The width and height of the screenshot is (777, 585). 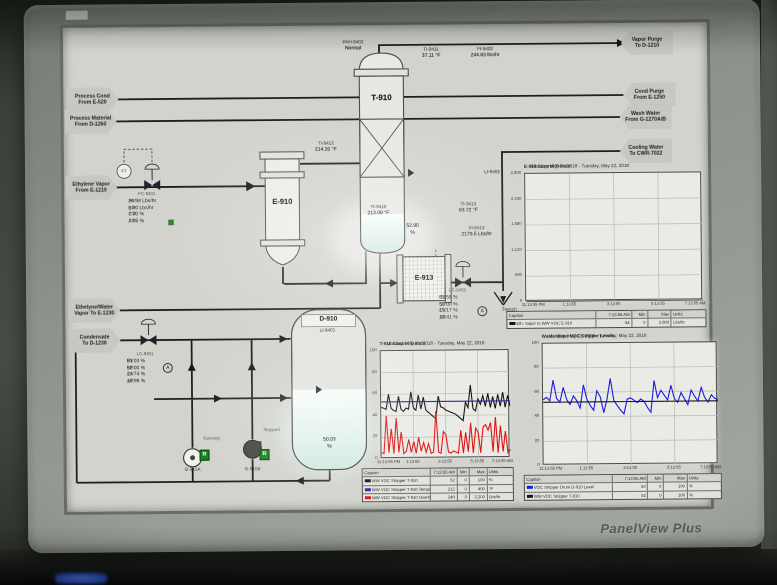 I want to click on flow-tag-condensate: Condensate To D-1230, so click(x=94, y=340).